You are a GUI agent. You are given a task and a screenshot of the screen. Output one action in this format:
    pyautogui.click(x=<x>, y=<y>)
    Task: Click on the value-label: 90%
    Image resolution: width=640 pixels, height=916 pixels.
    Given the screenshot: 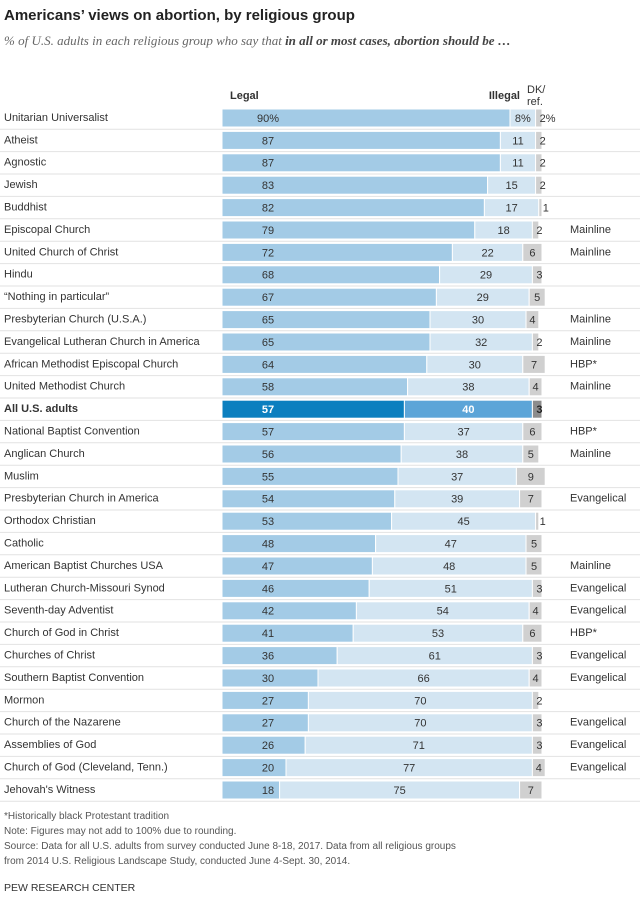 What is the action you would take?
    pyautogui.click(x=268, y=119)
    